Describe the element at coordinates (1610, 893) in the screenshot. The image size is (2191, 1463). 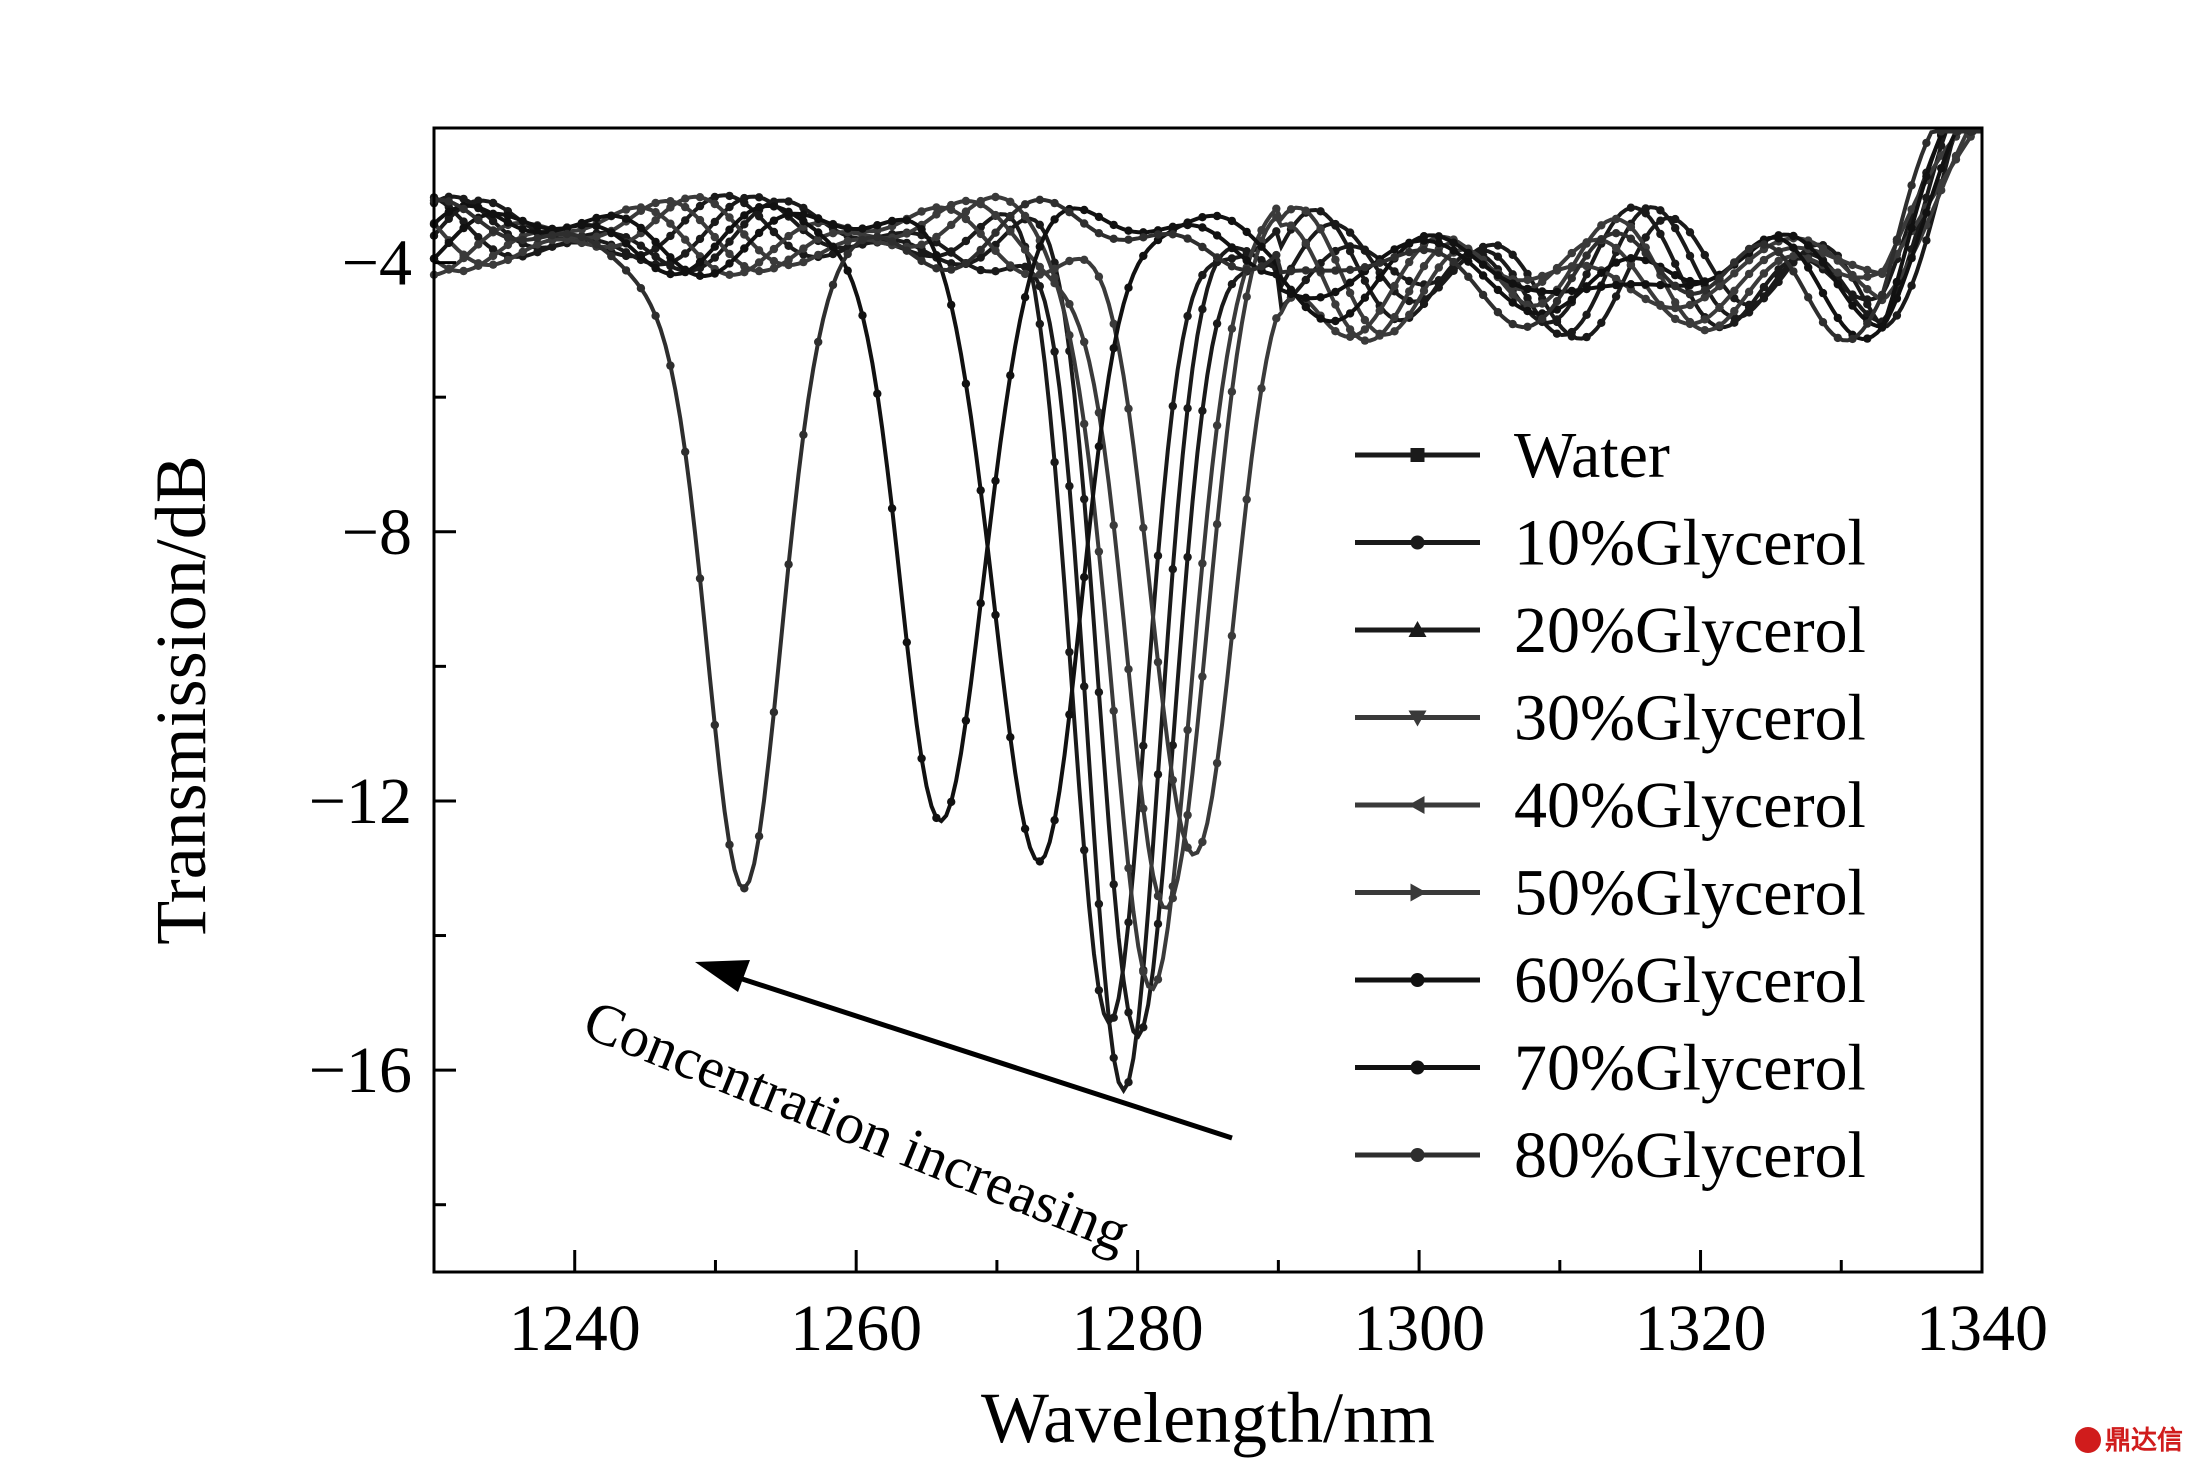
I see `legend-item: 50%Glycerol` at that location.